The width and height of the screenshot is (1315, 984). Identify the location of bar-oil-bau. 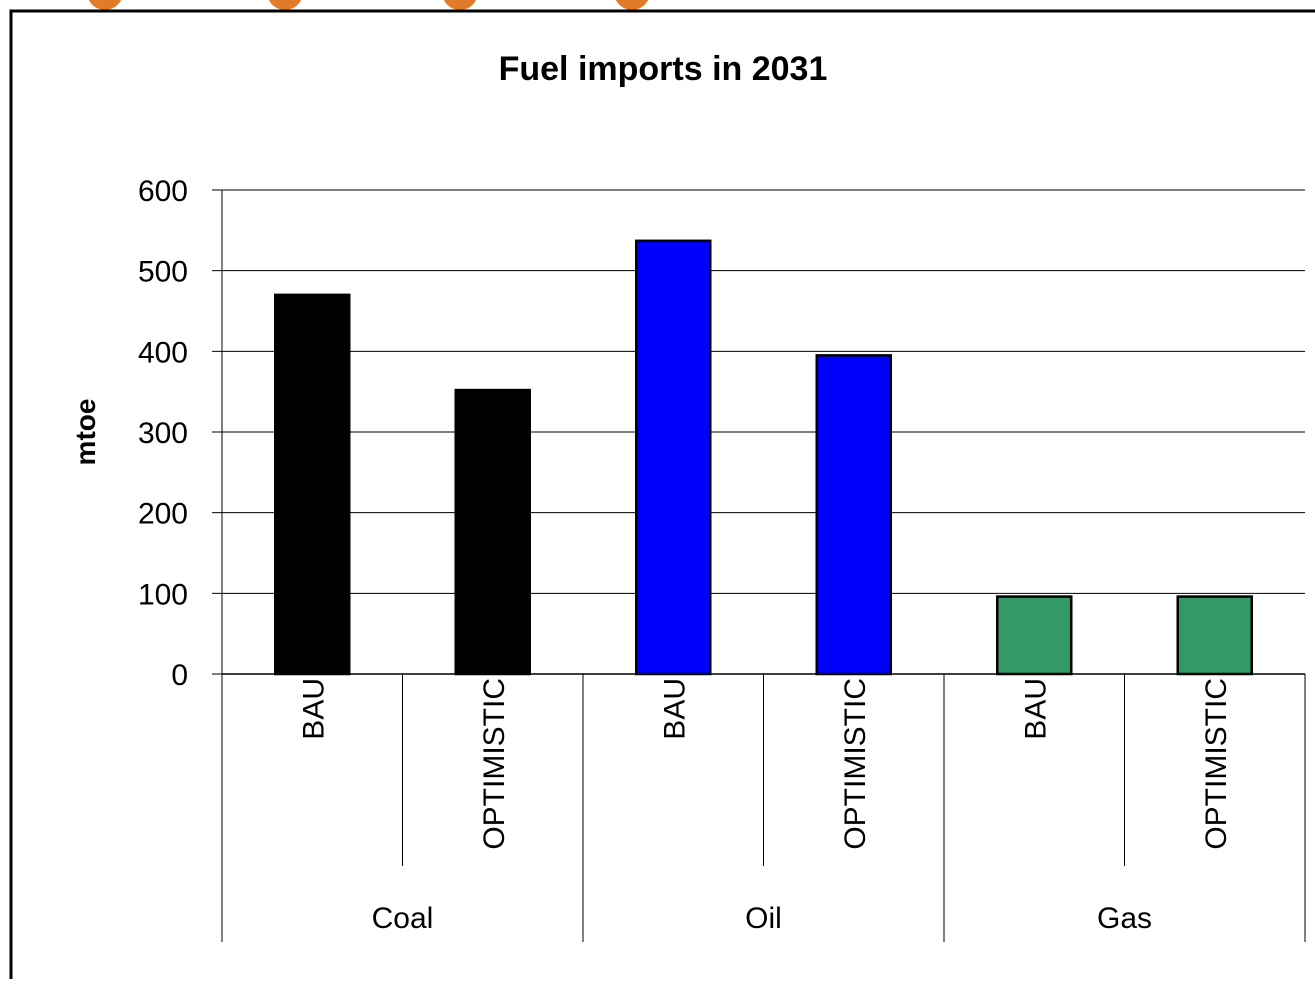
(673, 457).